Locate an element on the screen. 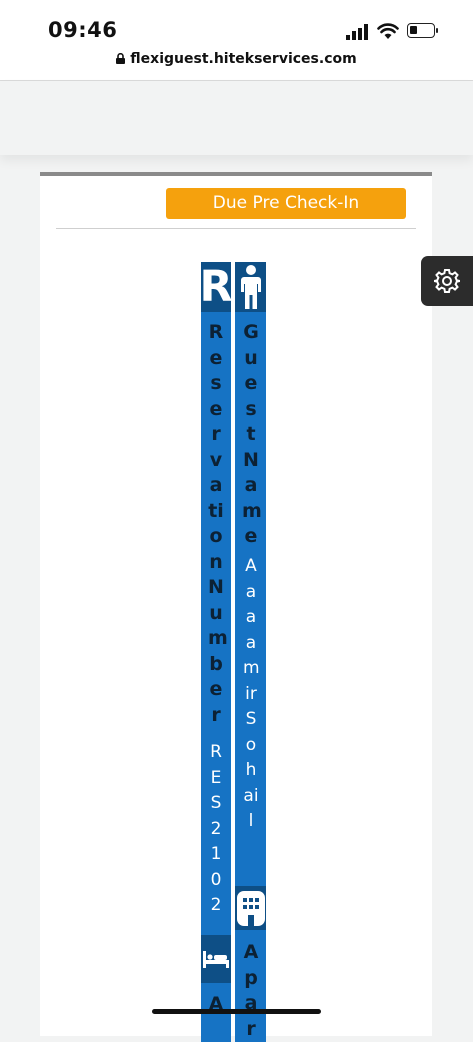 The height and width of the screenshot is (1042, 473). battery-icon is located at coordinates (422, 30).